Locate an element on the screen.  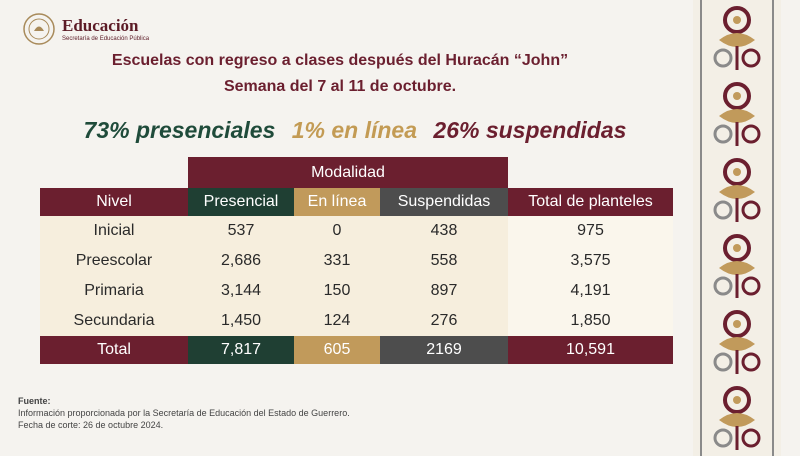
table-row: Secundaria 1,450 124 276 1,850 is located at coordinates (356, 321).